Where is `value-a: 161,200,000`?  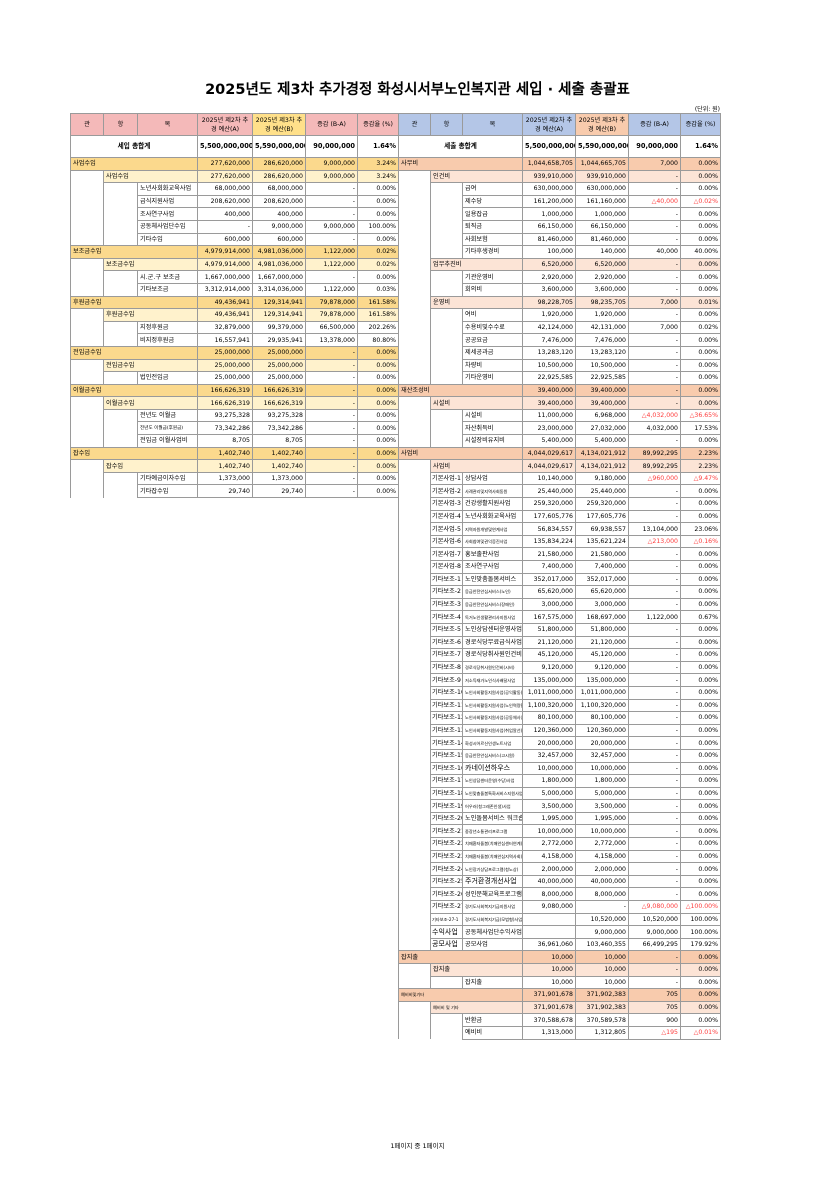
value-a: 161,200,000 is located at coordinates (549, 201).